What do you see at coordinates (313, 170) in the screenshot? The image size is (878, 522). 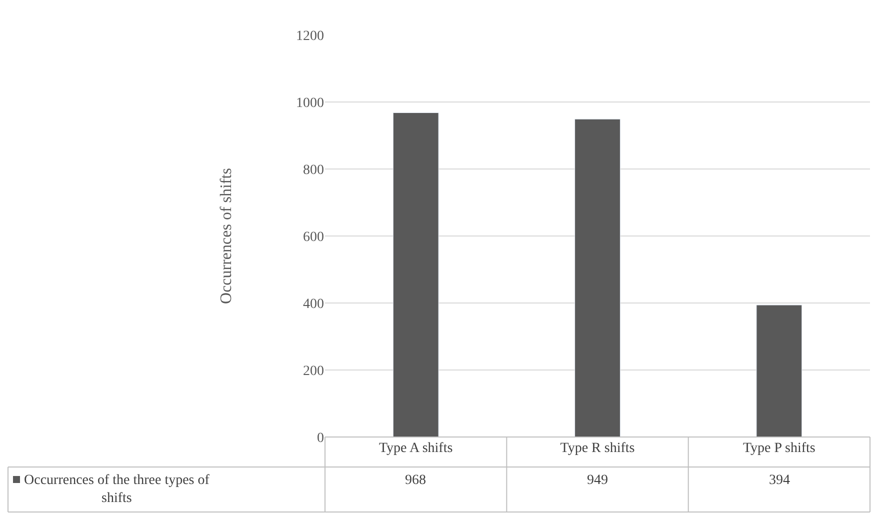 I see `y-tick-label: 800` at bounding box center [313, 170].